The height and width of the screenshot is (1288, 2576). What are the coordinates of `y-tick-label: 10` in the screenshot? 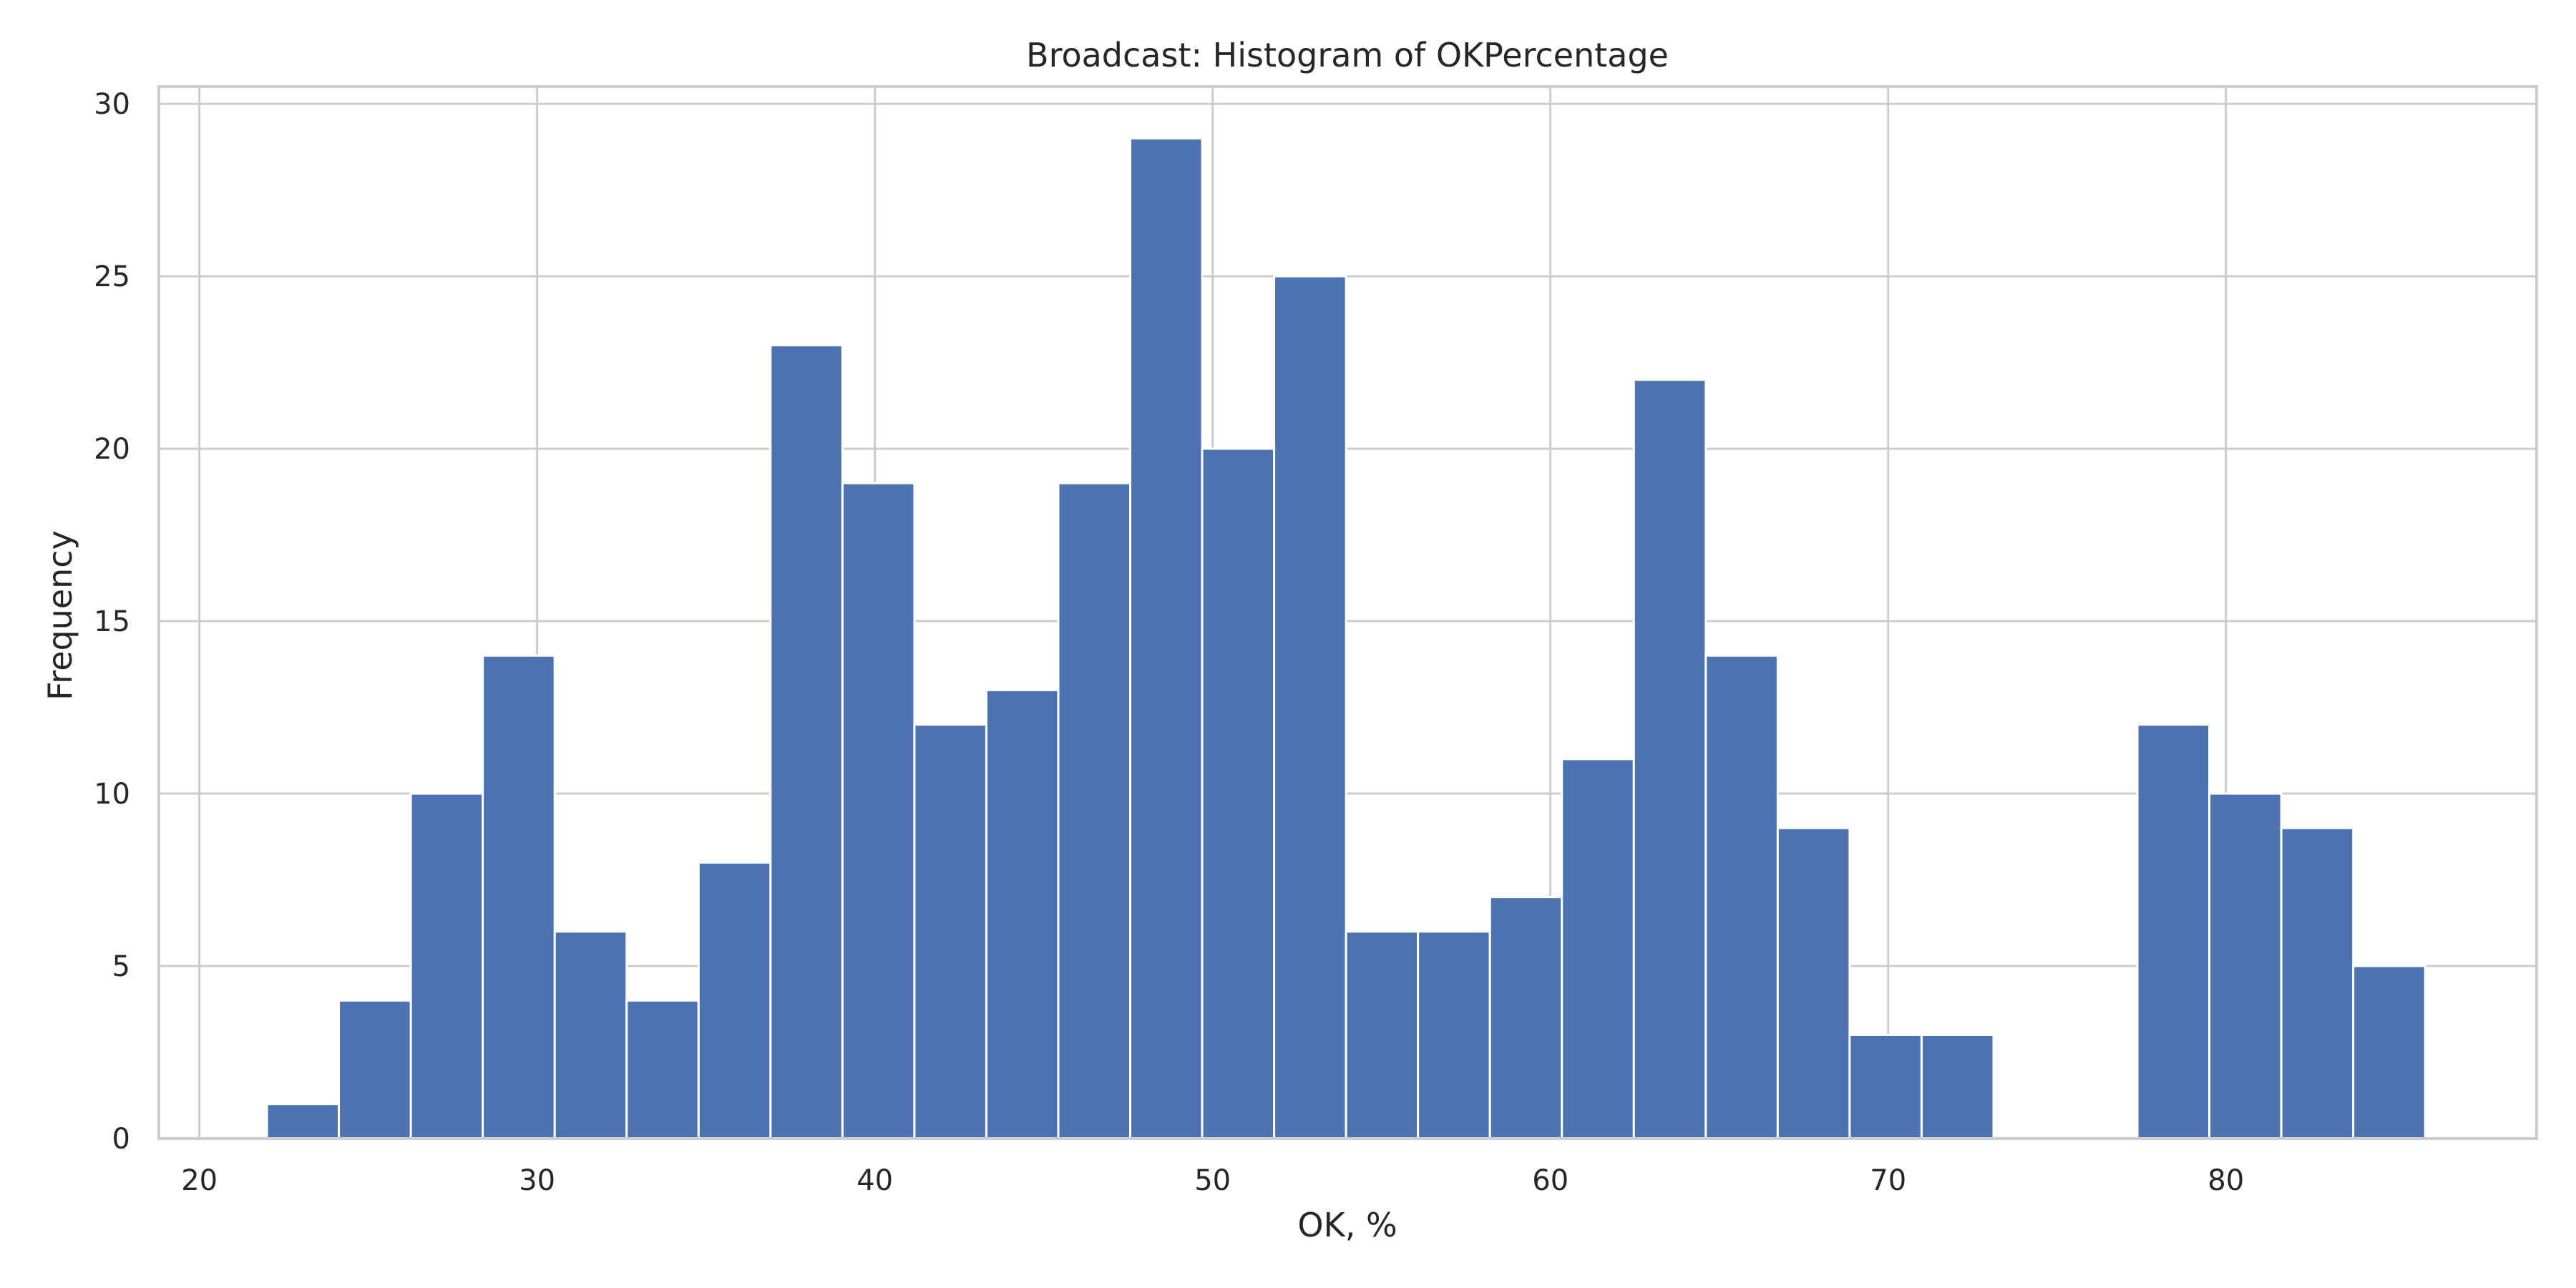 It's located at (112, 794).